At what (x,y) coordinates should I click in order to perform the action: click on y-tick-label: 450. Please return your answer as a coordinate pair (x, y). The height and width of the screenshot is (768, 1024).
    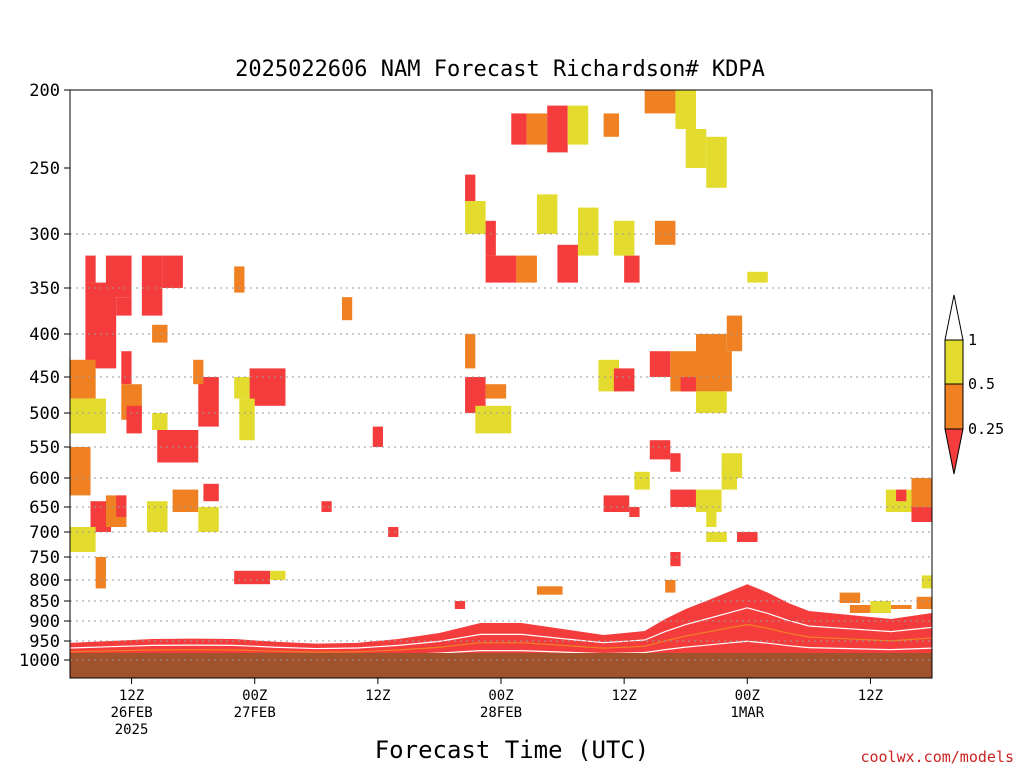
    Looking at the image, I should click on (44, 378).